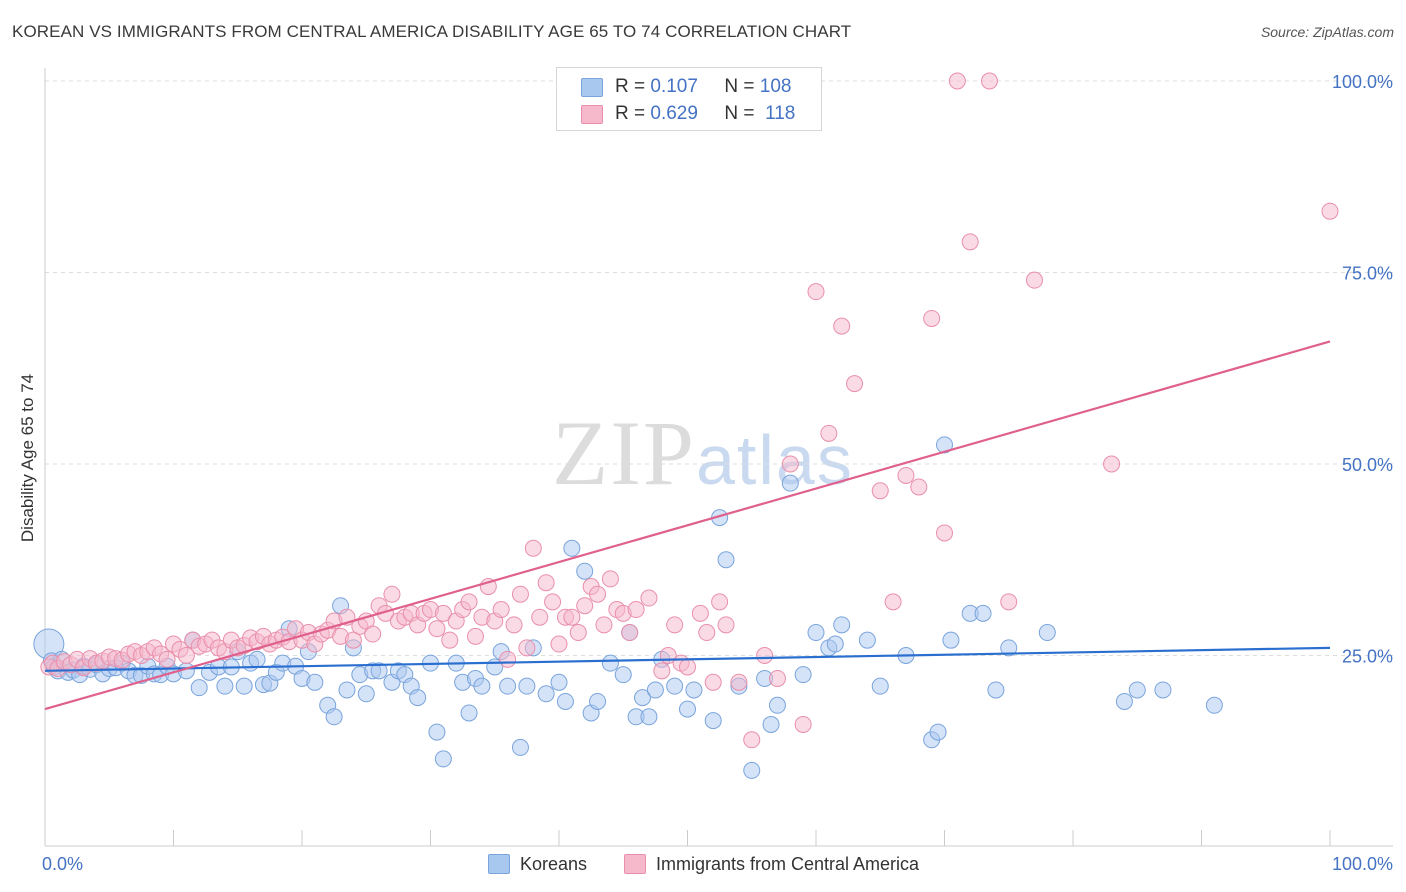 The width and height of the screenshot is (1406, 892). What do you see at coordinates (592, 87) in the screenshot?
I see `koreans-swatch` at bounding box center [592, 87].